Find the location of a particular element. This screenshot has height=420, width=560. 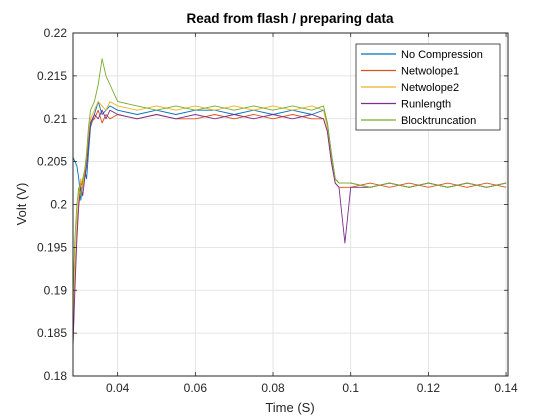

x-tick-label: 0.14 is located at coordinates (506, 388).